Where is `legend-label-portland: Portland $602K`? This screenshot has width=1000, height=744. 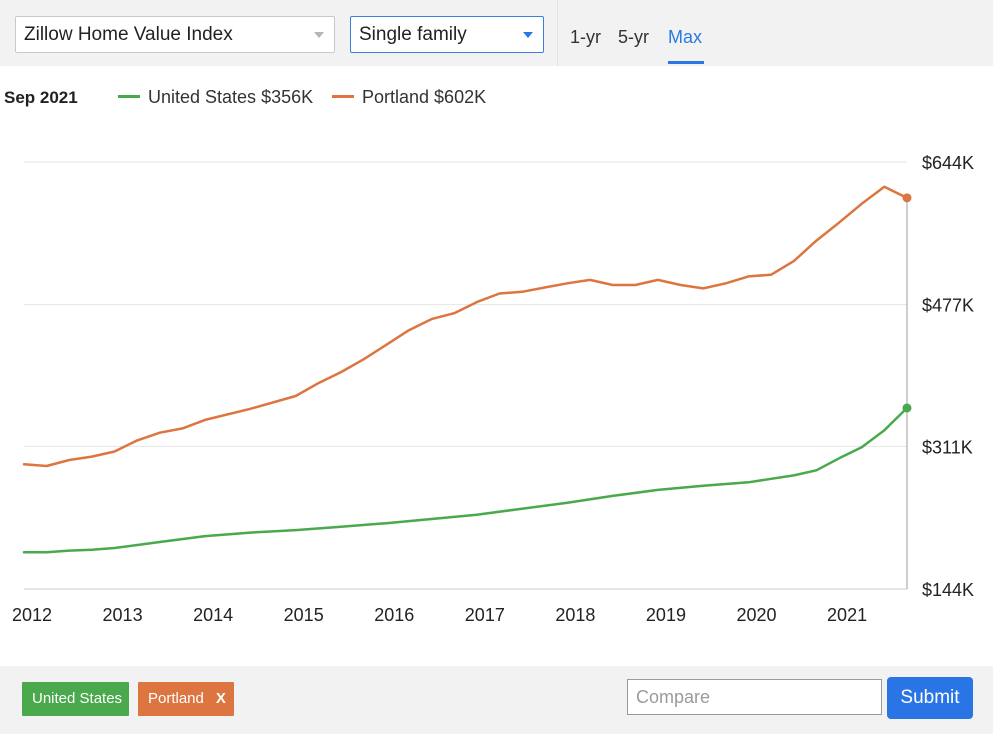
legend-label-portland: Portland $602K is located at coordinates (424, 97).